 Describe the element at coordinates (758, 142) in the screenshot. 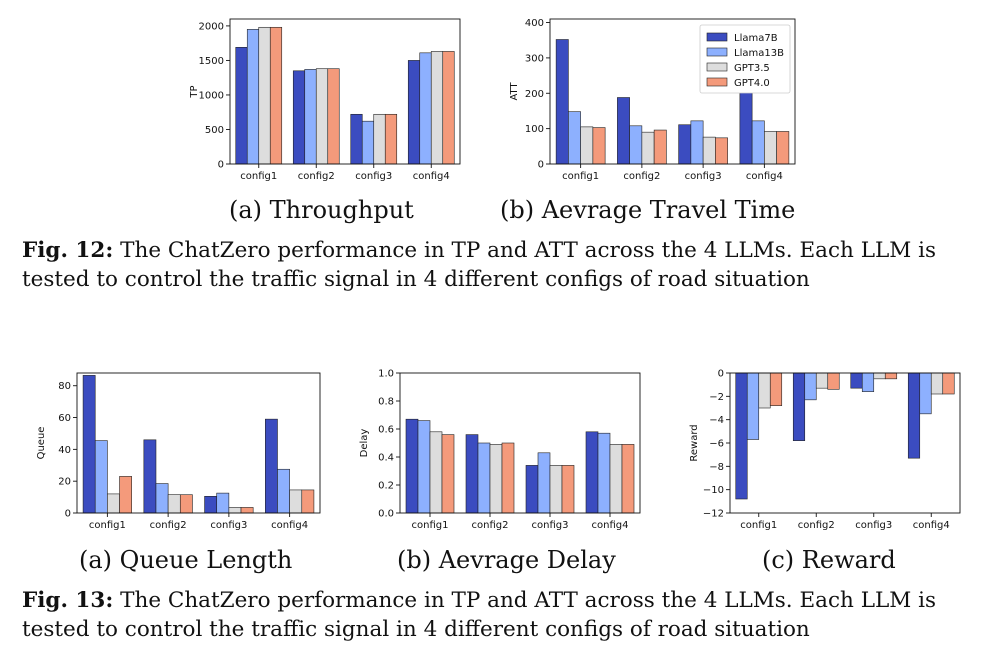

I see `bar-att-Llama13B-config4` at that location.